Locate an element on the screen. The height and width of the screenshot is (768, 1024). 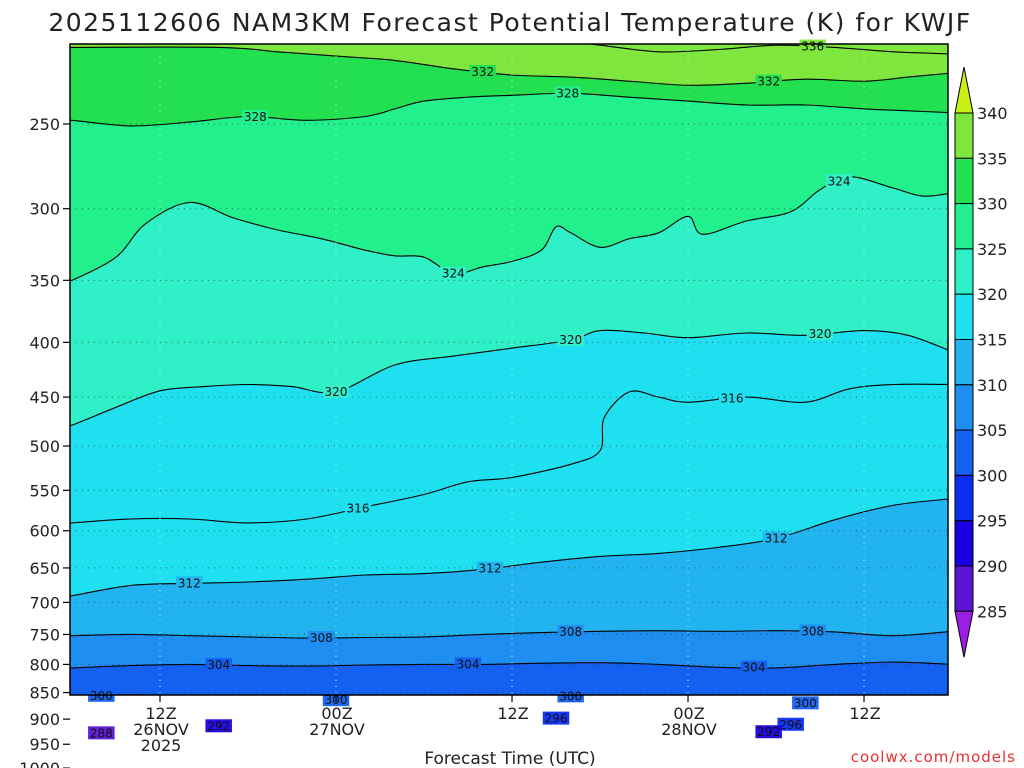
y-tick-label: 550 is located at coordinates (44, 490).